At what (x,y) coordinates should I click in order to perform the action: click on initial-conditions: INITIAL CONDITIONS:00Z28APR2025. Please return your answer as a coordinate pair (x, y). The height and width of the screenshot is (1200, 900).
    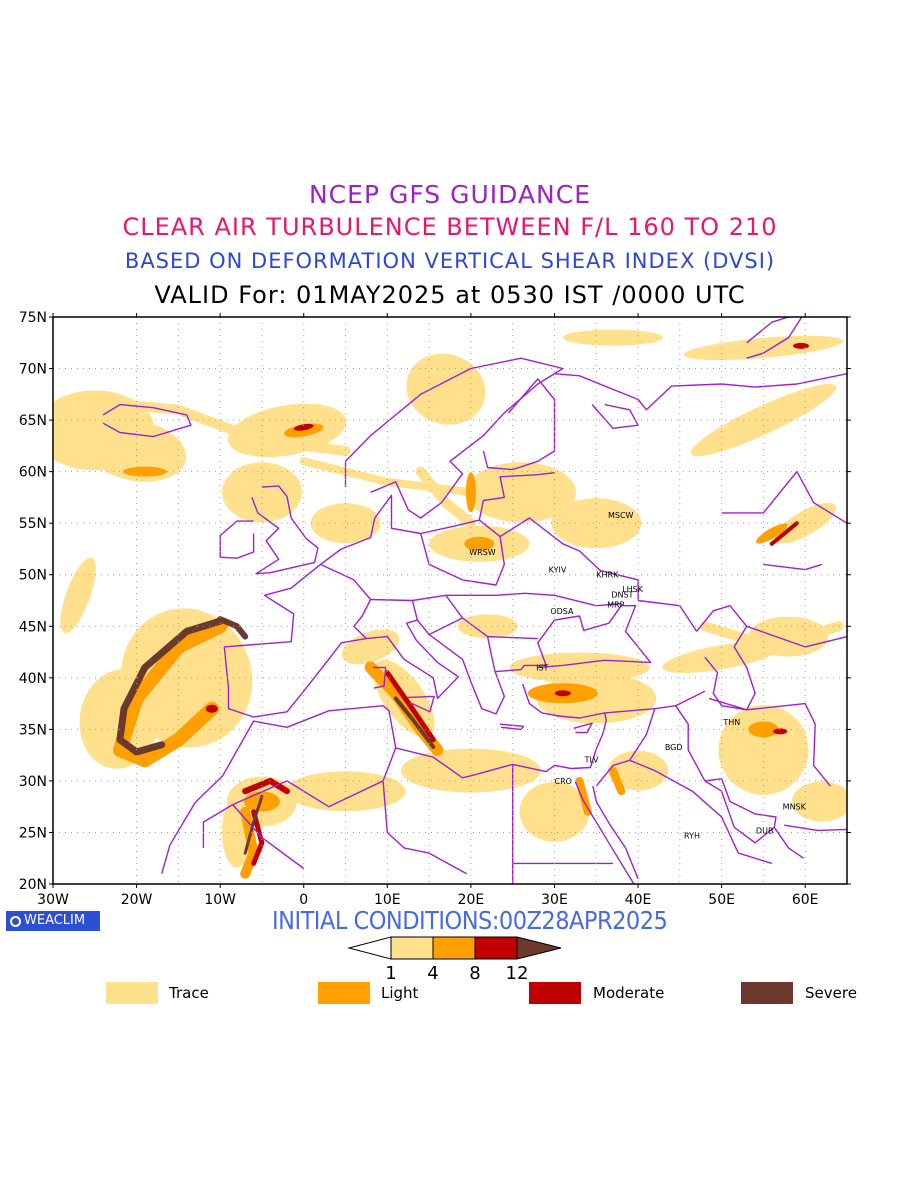
    Looking at the image, I should click on (470, 920).